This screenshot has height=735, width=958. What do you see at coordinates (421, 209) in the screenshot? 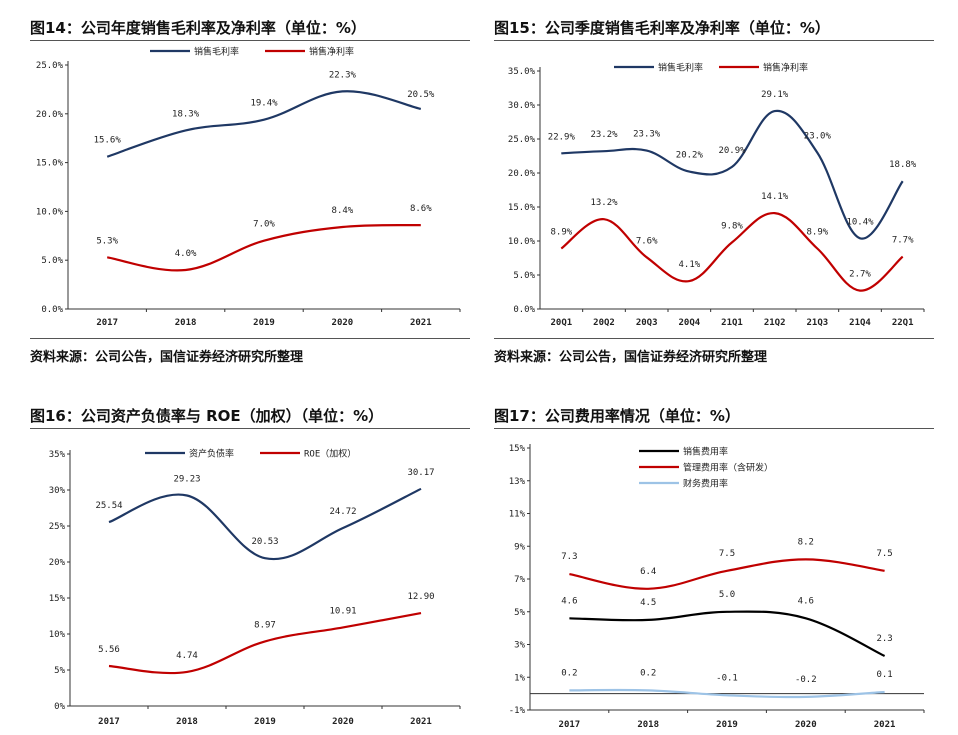
I see `data-label: 8.6%` at bounding box center [421, 209].